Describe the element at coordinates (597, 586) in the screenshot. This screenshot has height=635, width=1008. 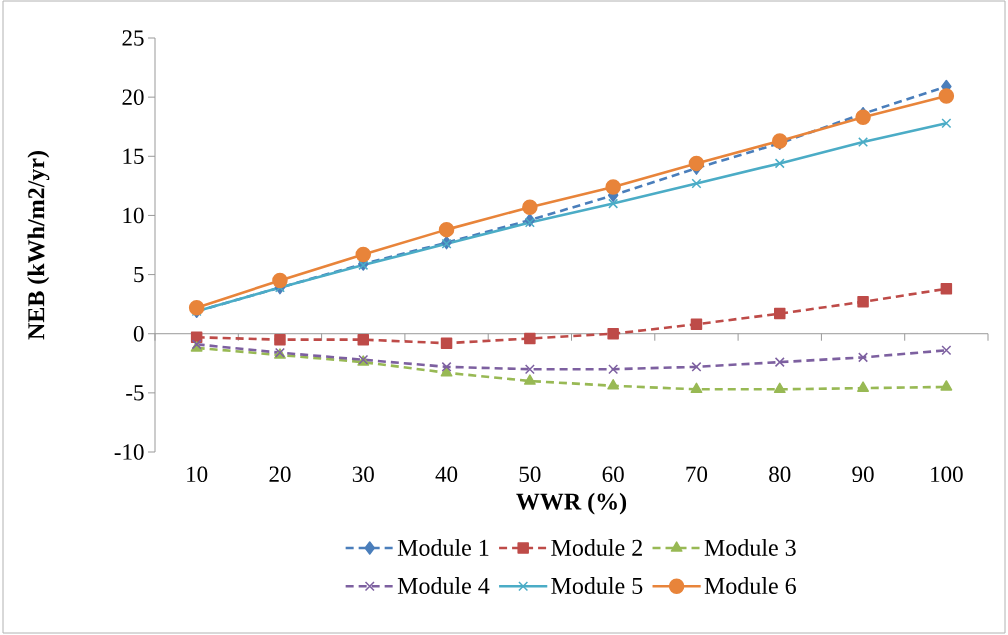
I see `legend-label: Module 5` at that location.